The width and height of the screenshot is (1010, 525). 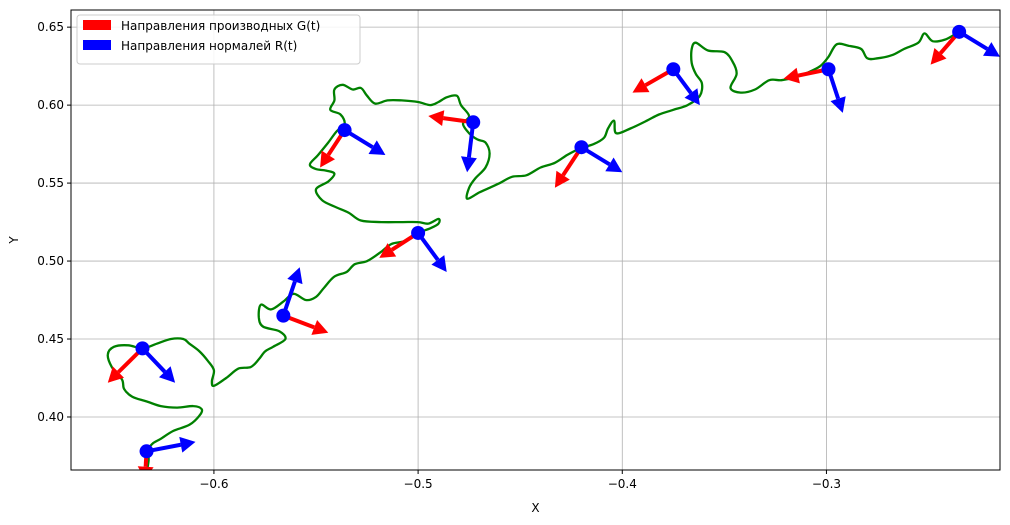 I want to click on y-tick-label: 0.60, so click(x=50, y=105).